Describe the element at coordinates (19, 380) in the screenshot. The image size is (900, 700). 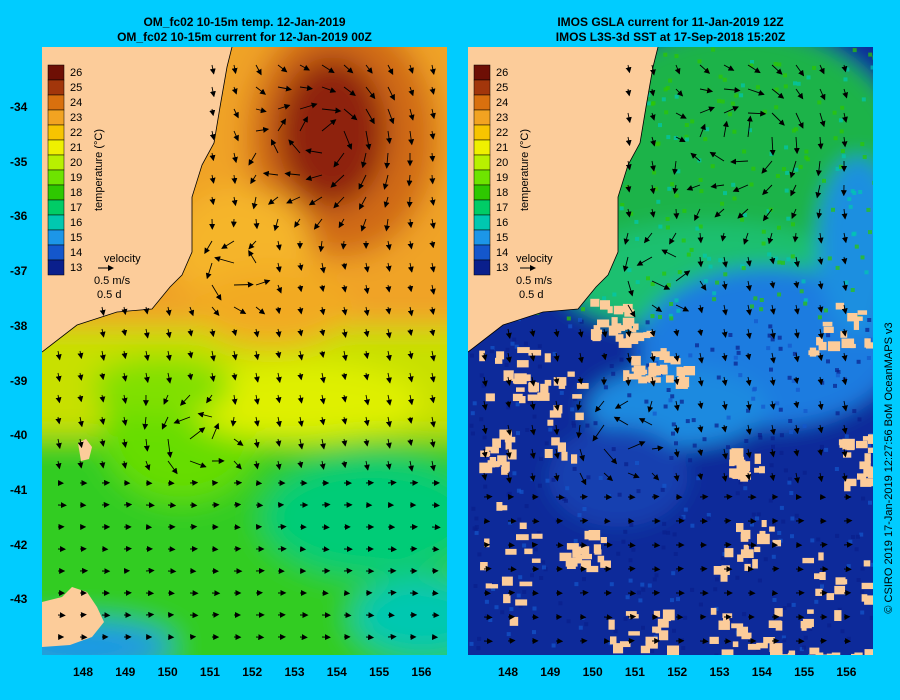
I see `latitude-tick-label: -39` at that location.